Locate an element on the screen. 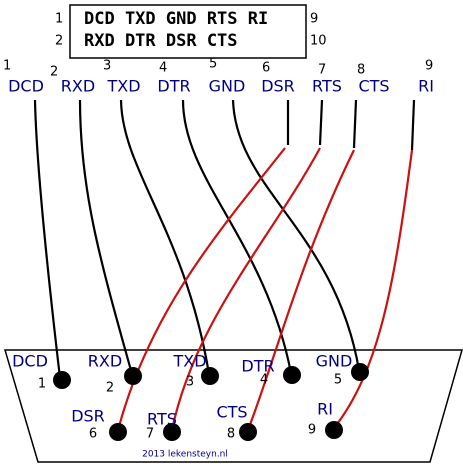 This screenshot has height=464, width=463. header-box is located at coordinates (188, 31).